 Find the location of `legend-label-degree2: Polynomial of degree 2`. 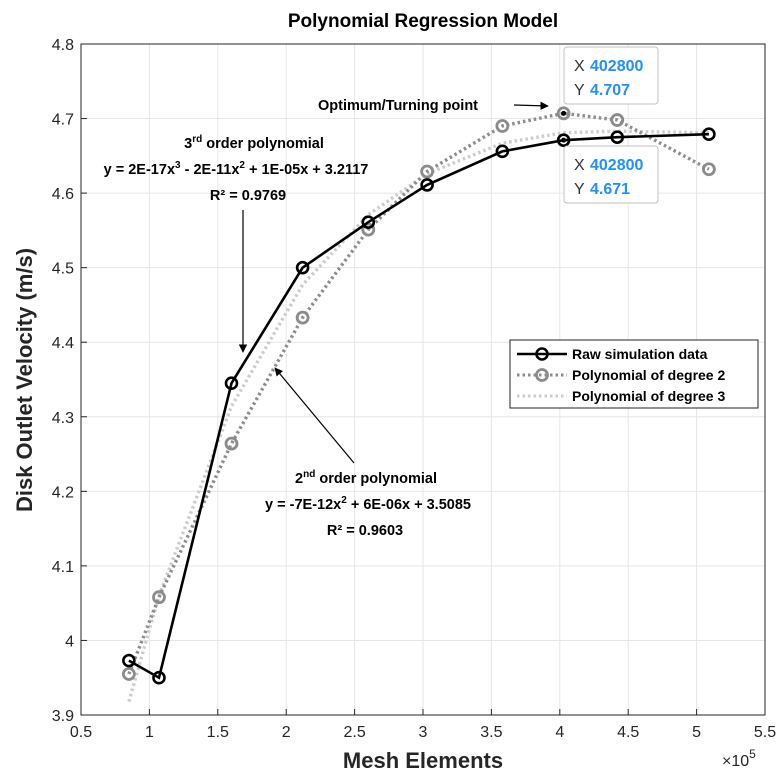

legend-label-degree2: Polynomial of degree 2 is located at coordinates (648, 375).